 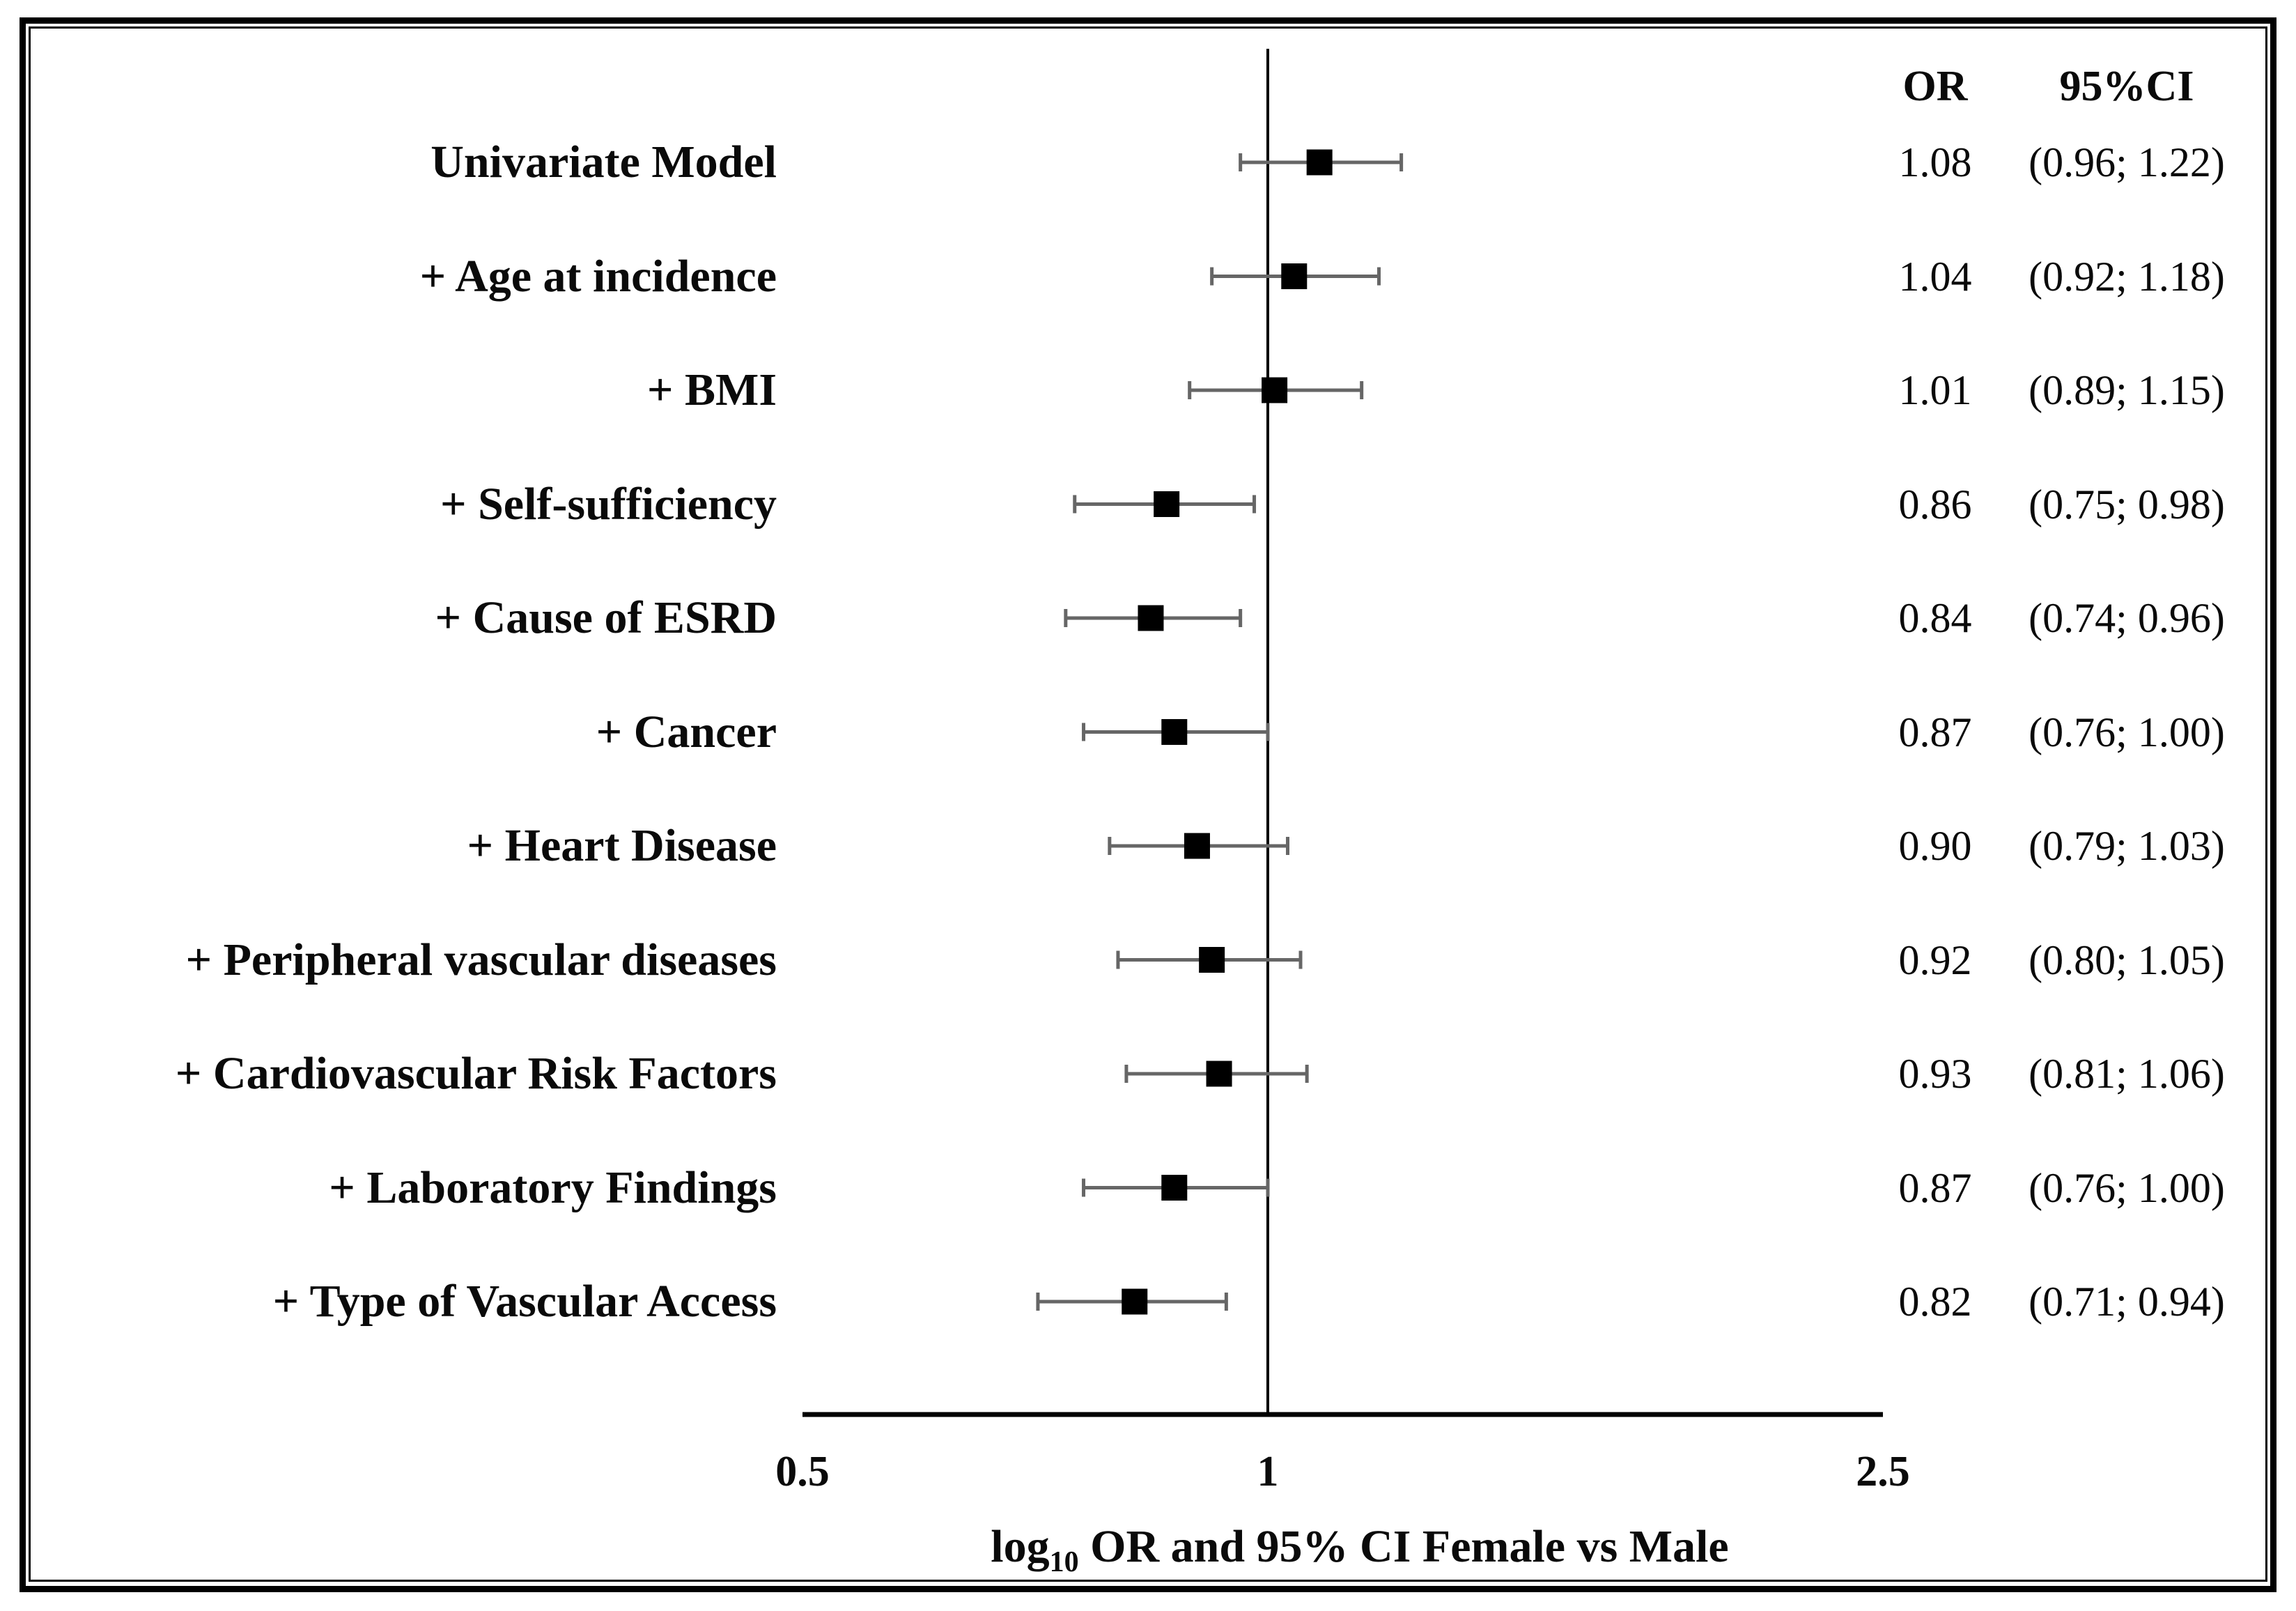 What do you see at coordinates (481, 960) in the screenshot?
I see `model-label: + Peripheral vascular diseases` at bounding box center [481, 960].